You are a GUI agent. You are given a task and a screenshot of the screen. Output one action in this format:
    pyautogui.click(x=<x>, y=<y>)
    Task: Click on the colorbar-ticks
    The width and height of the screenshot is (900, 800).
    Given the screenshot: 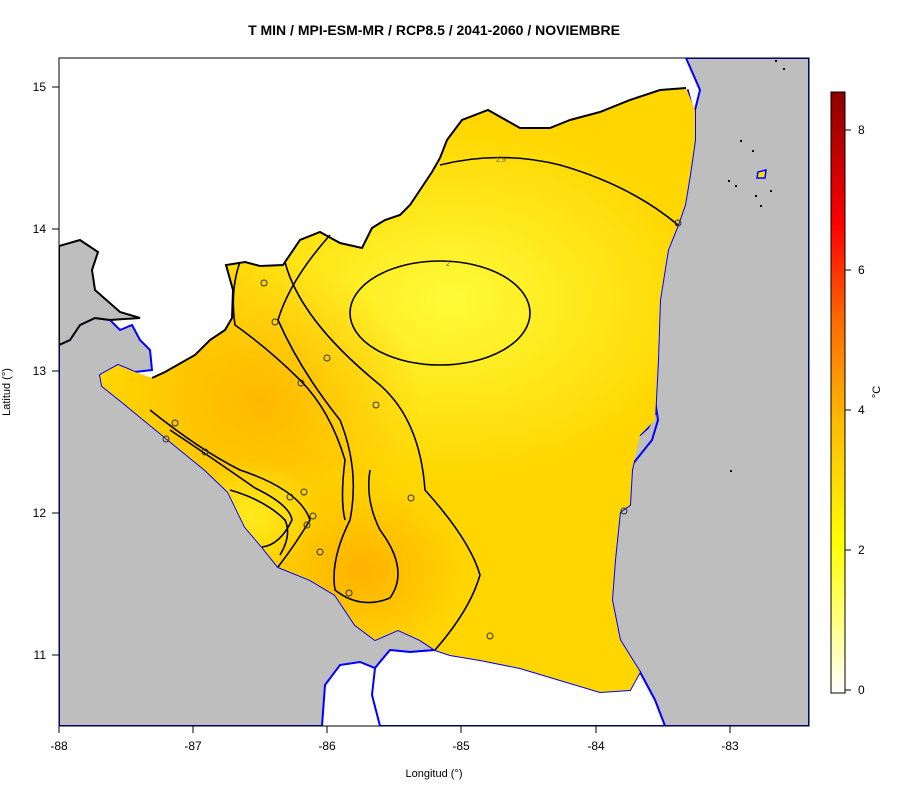 What is the action you would take?
    pyautogui.click(x=848, y=410)
    